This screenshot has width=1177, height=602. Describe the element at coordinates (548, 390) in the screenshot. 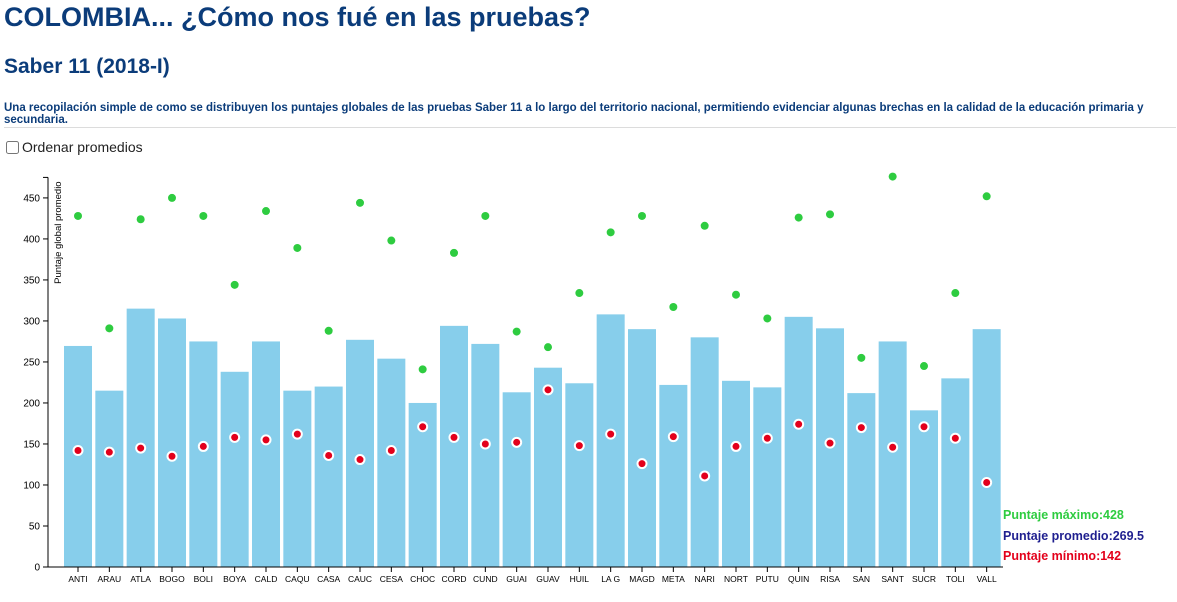

I see `point-min-guav` at that location.